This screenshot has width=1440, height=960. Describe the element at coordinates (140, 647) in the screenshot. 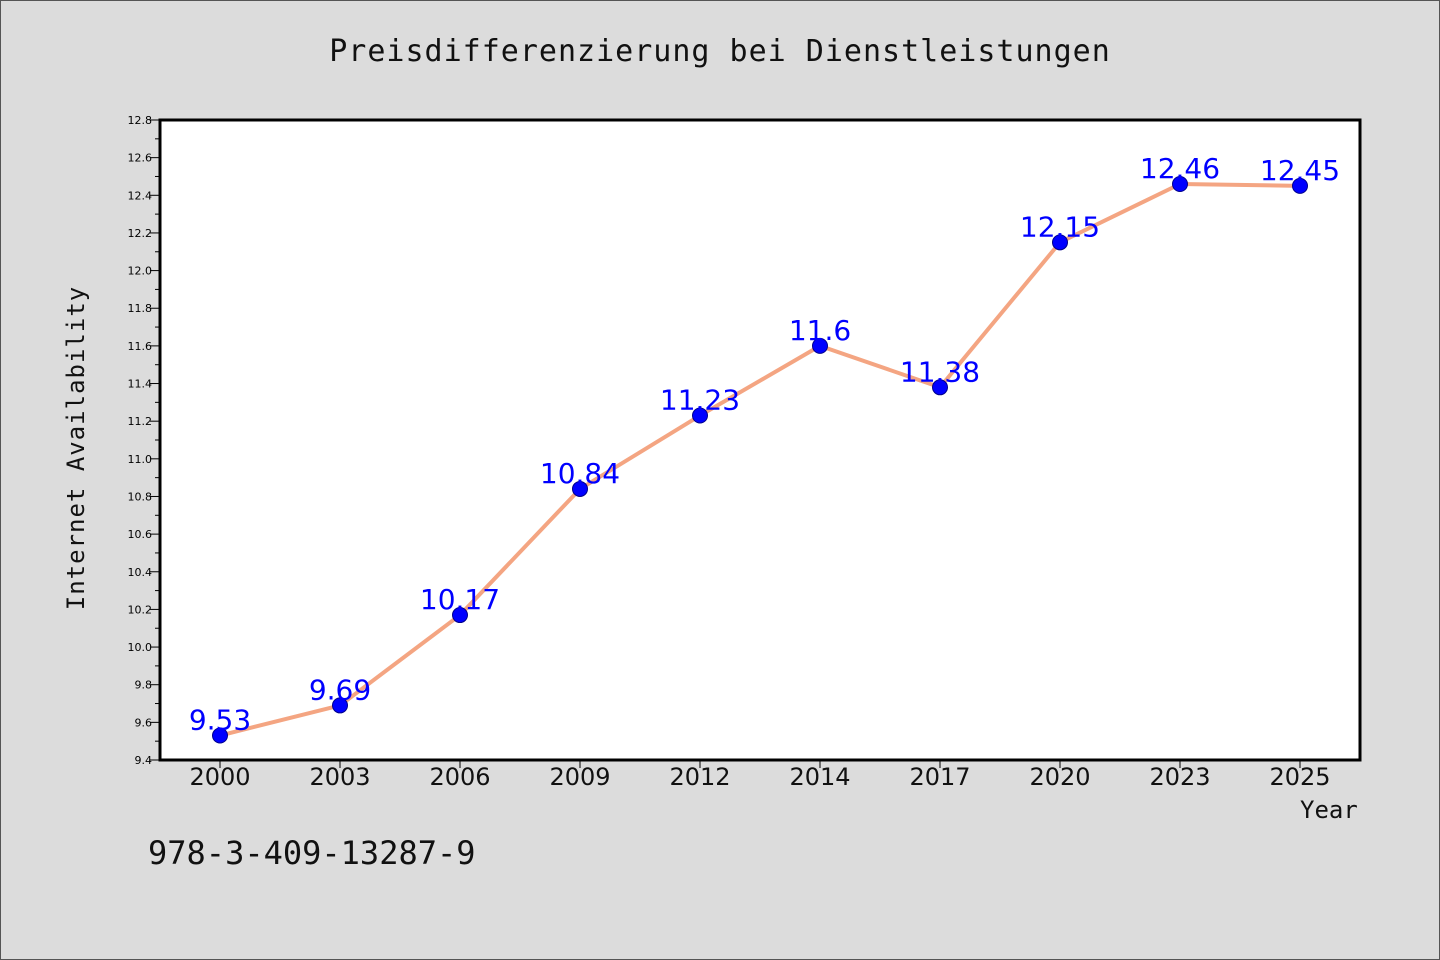

I see `y-tick-label: 10.0` at that location.